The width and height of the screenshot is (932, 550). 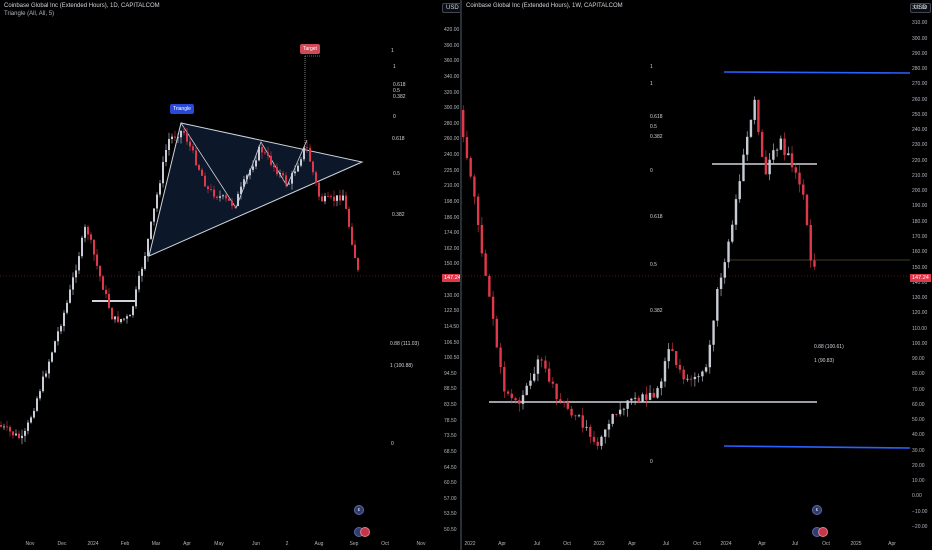 What do you see at coordinates (920, 191) in the screenshot?
I see `price-tick-label: 200.00` at bounding box center [920, 191].